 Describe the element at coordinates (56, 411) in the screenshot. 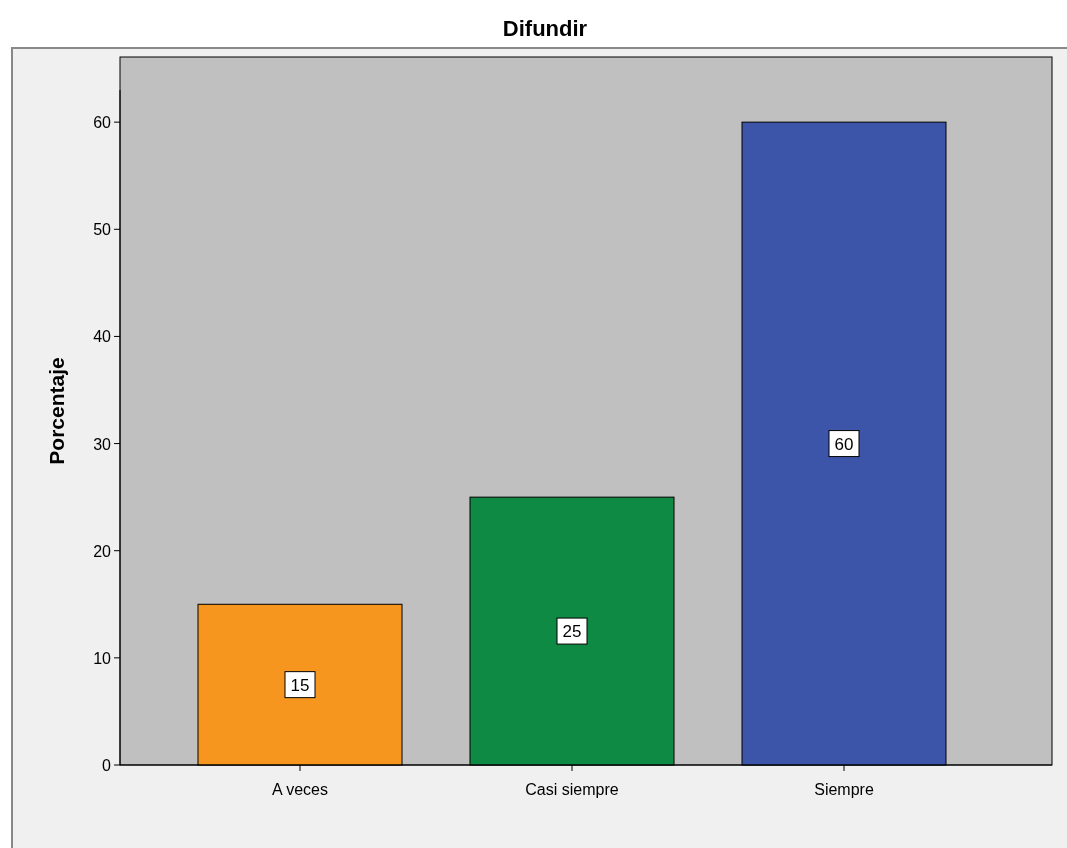

I see `y-axis-title: Porcentaje` at that location.